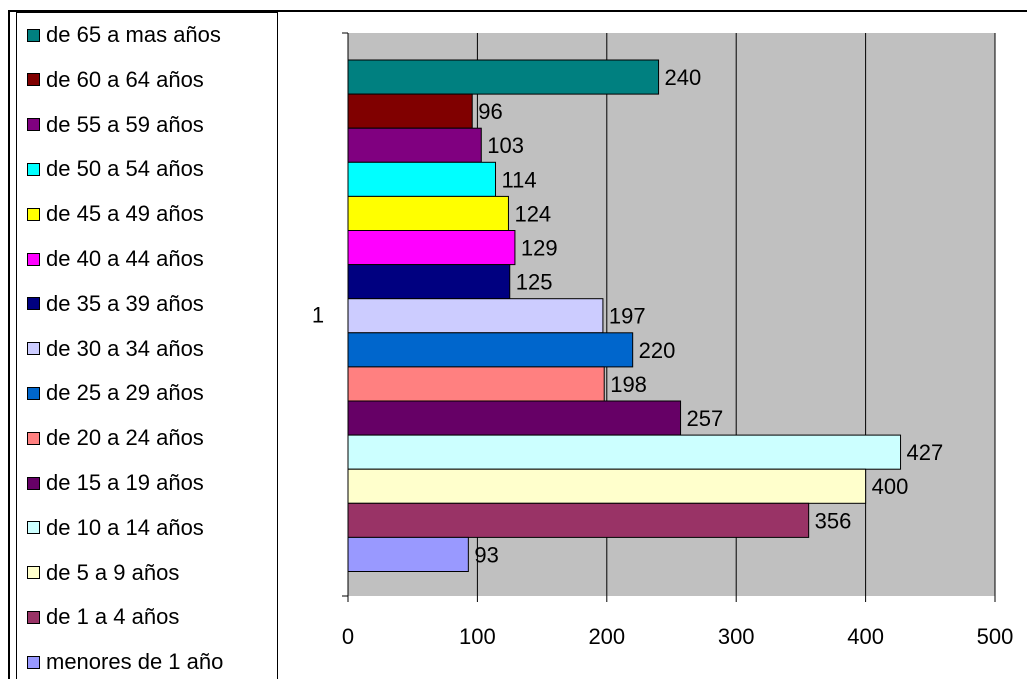  I want to click on legend-label: de 35 a 39 años, so click(125, 303).